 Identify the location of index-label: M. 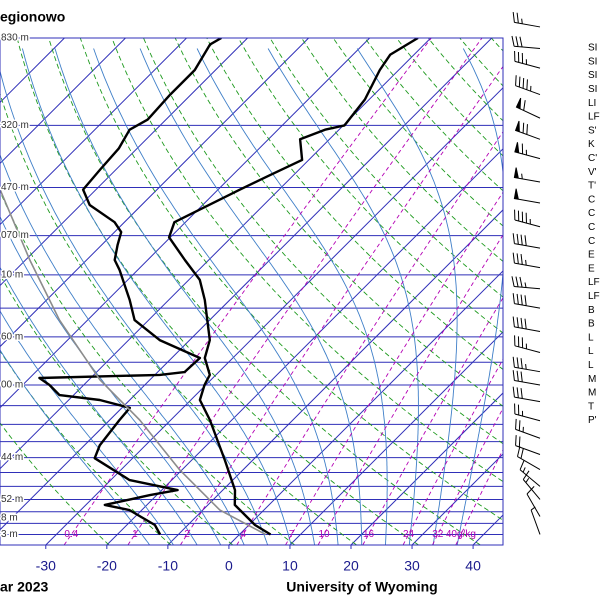
(592, 393).